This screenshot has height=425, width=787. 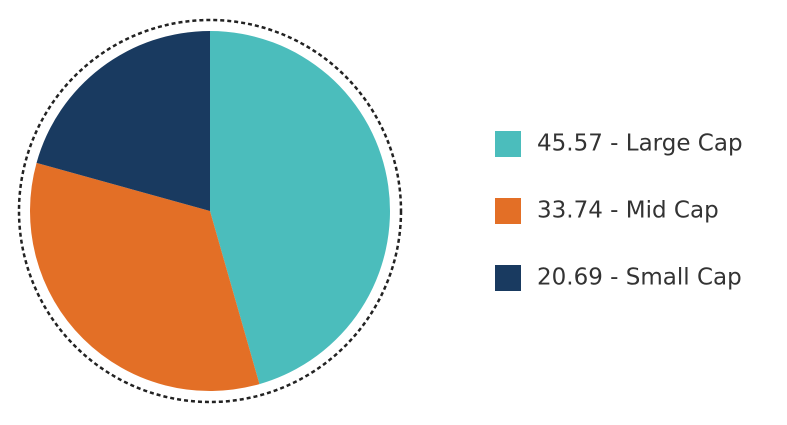 I want to click on legend-label: 20.69 - Small Cap, so click(x=639, y=278).